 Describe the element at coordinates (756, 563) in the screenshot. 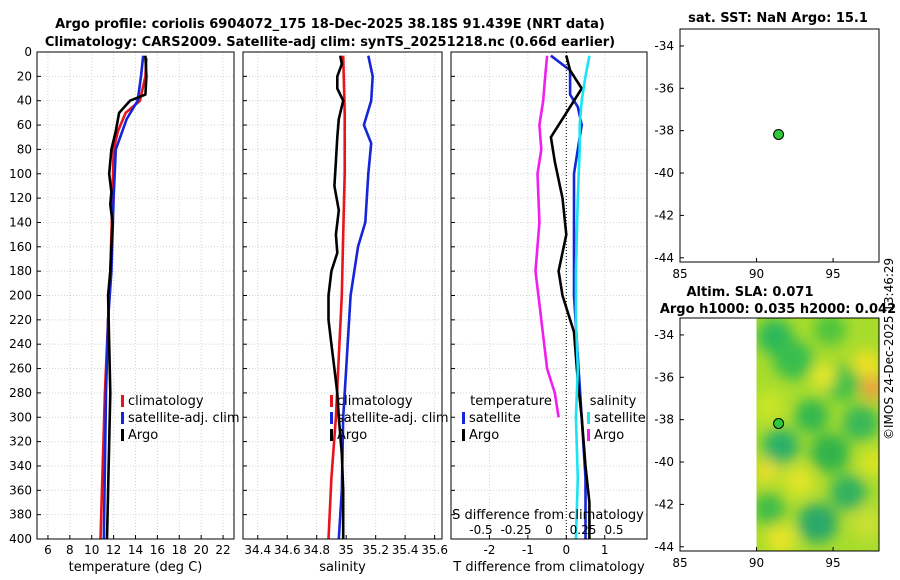

I see `lon-tick-label: 90` at that location.